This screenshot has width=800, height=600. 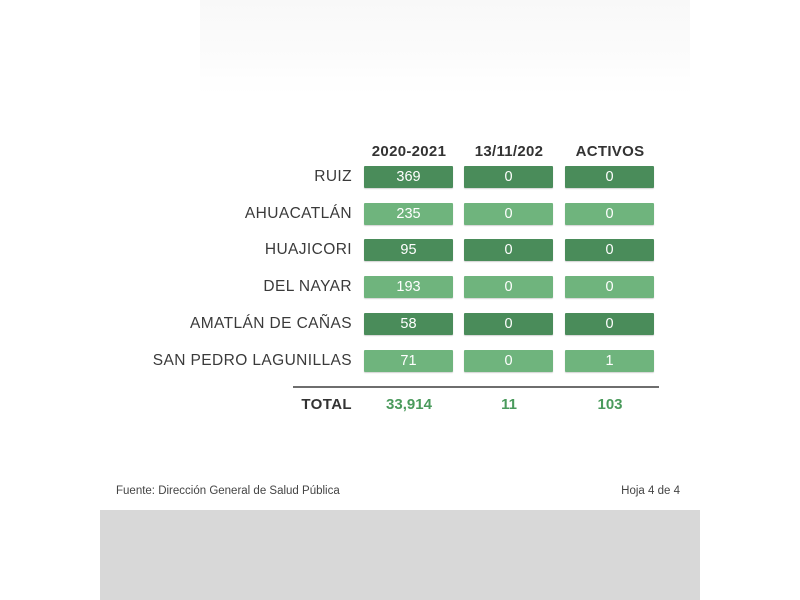 I want to click on cell-ahuacatlan-active: 0, so click(x=609, y=214).